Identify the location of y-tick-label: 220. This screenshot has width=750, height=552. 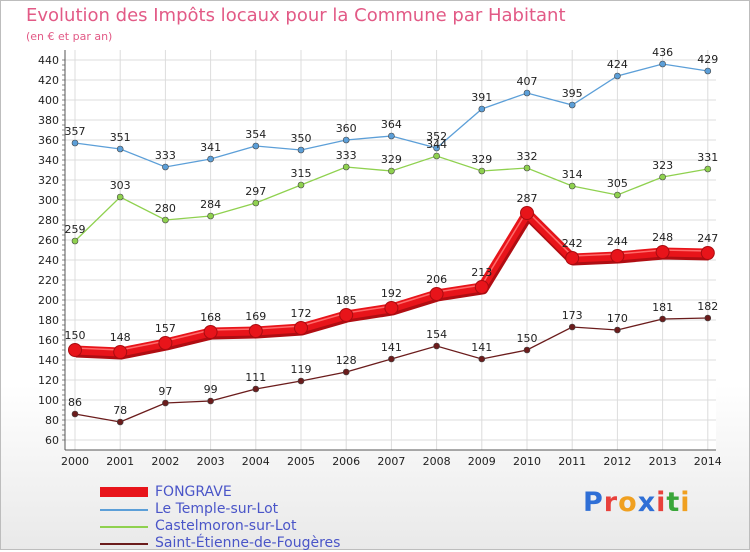
(48, 280).